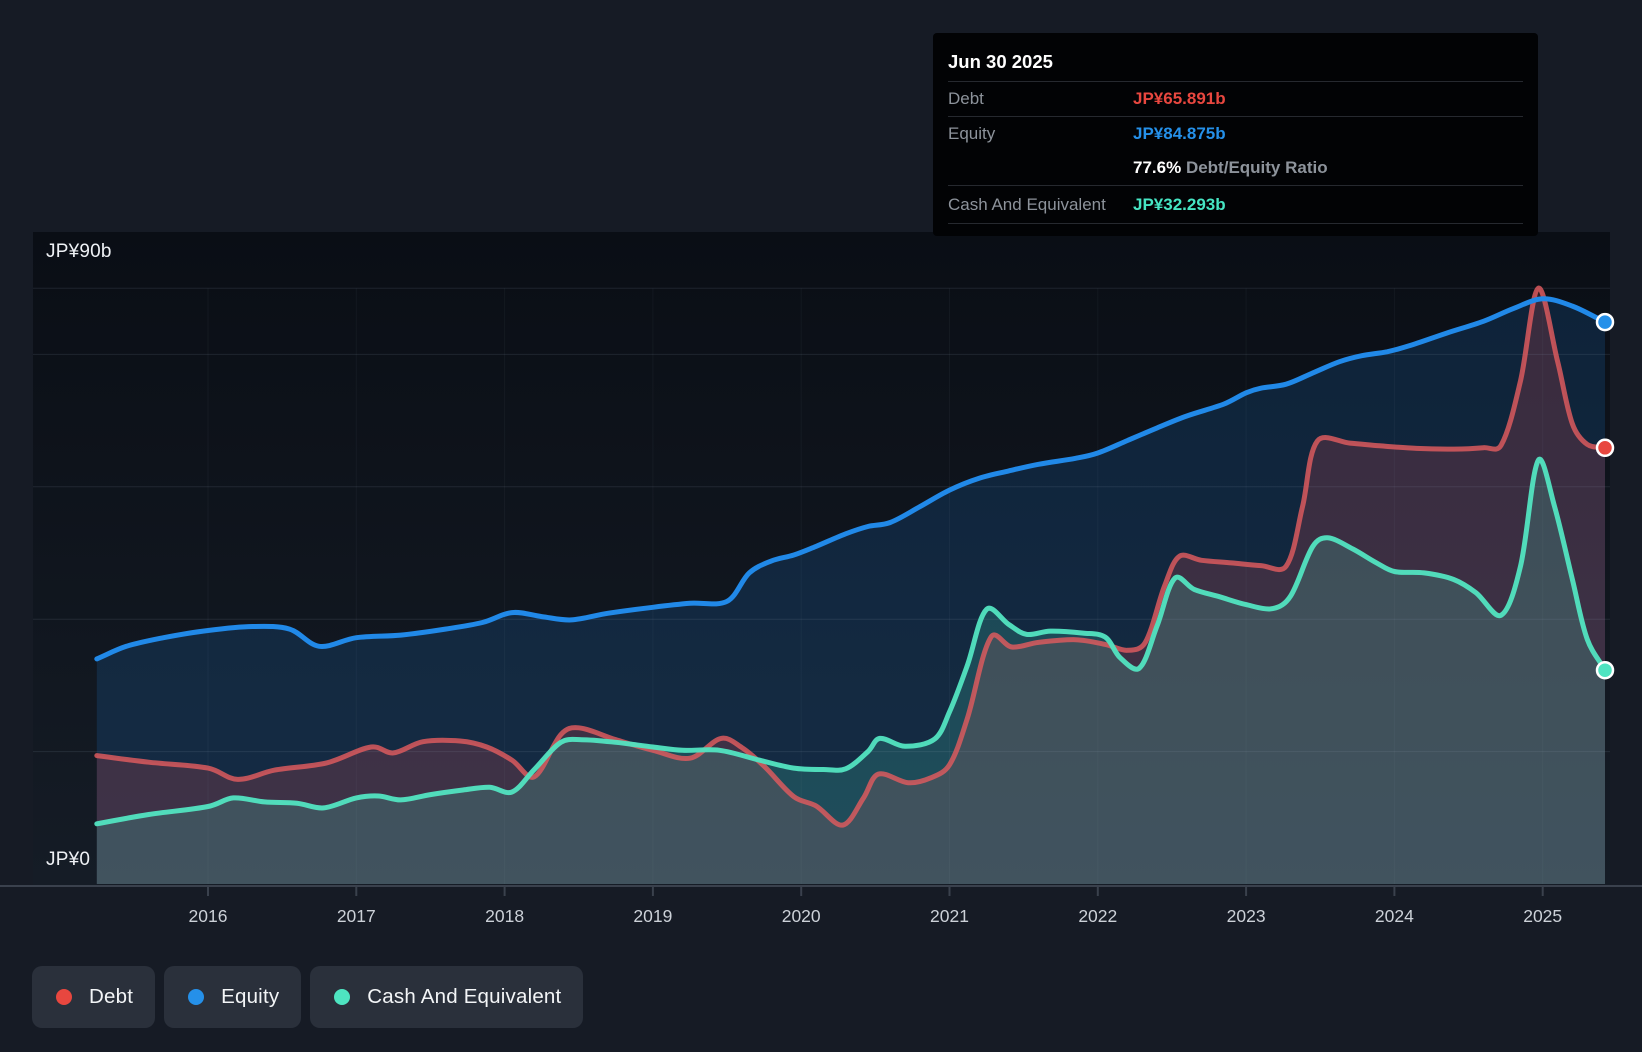 The height and width of the screenshot is (1052, 1642). Describe the element at coordinates (79, 251) in the screenshot. I see `y-axis-label-max: JP¥90b` at that location.